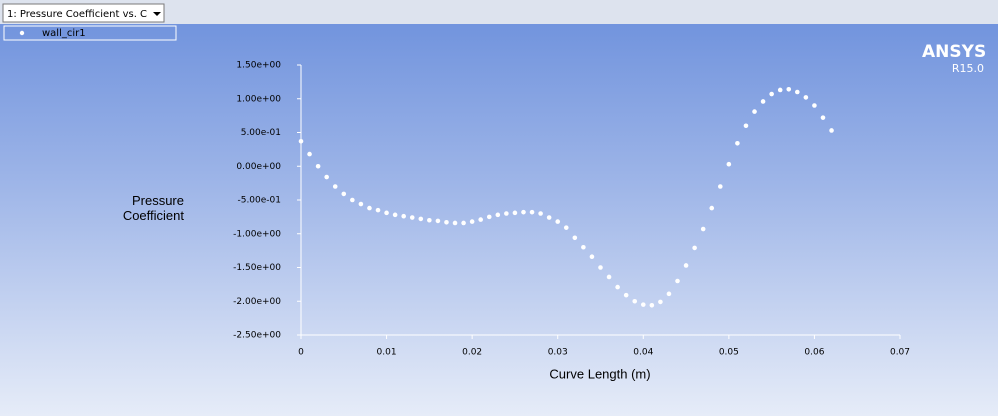 This screenshot has width=998, height=416. I want to click on y-tick-label: 0.00e+00, so click(258, 167).